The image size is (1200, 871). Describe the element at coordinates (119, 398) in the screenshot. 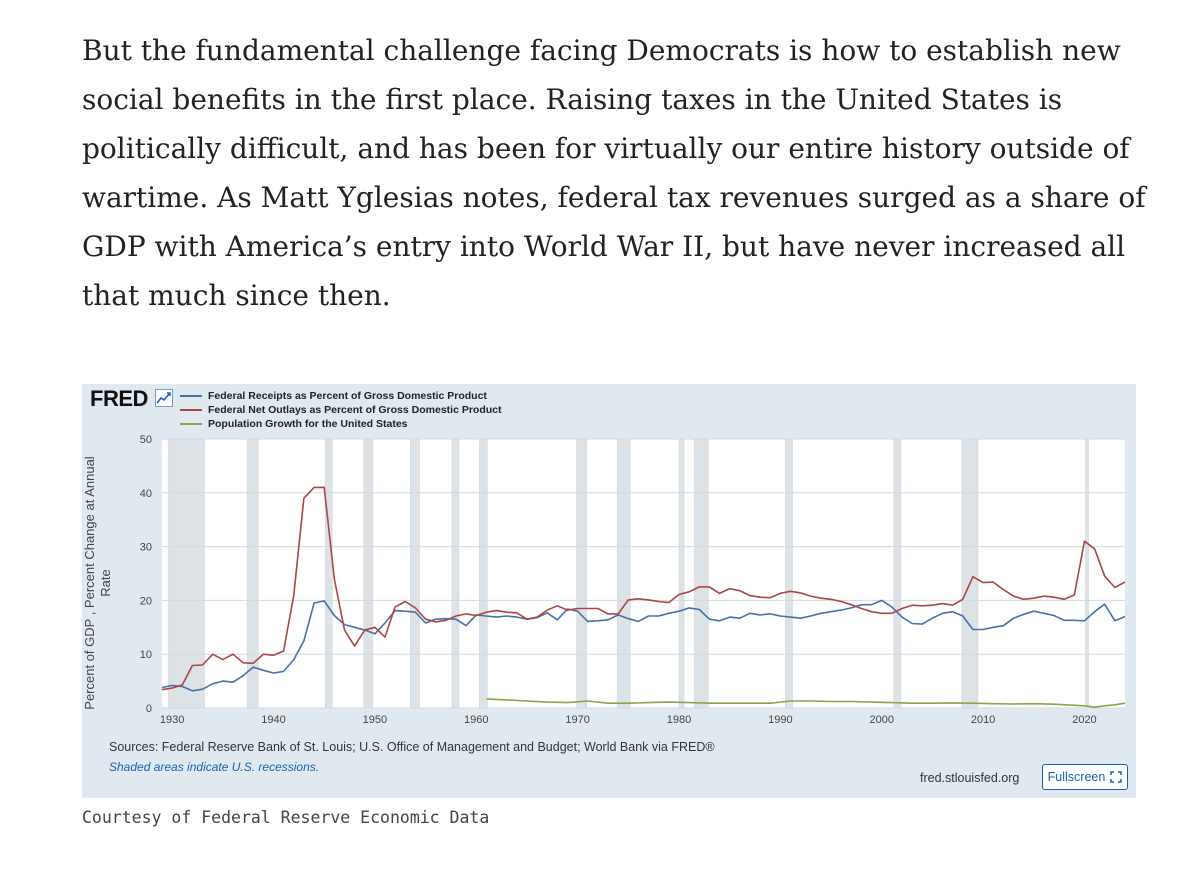

I see `fred-logo: FRED` at that location.